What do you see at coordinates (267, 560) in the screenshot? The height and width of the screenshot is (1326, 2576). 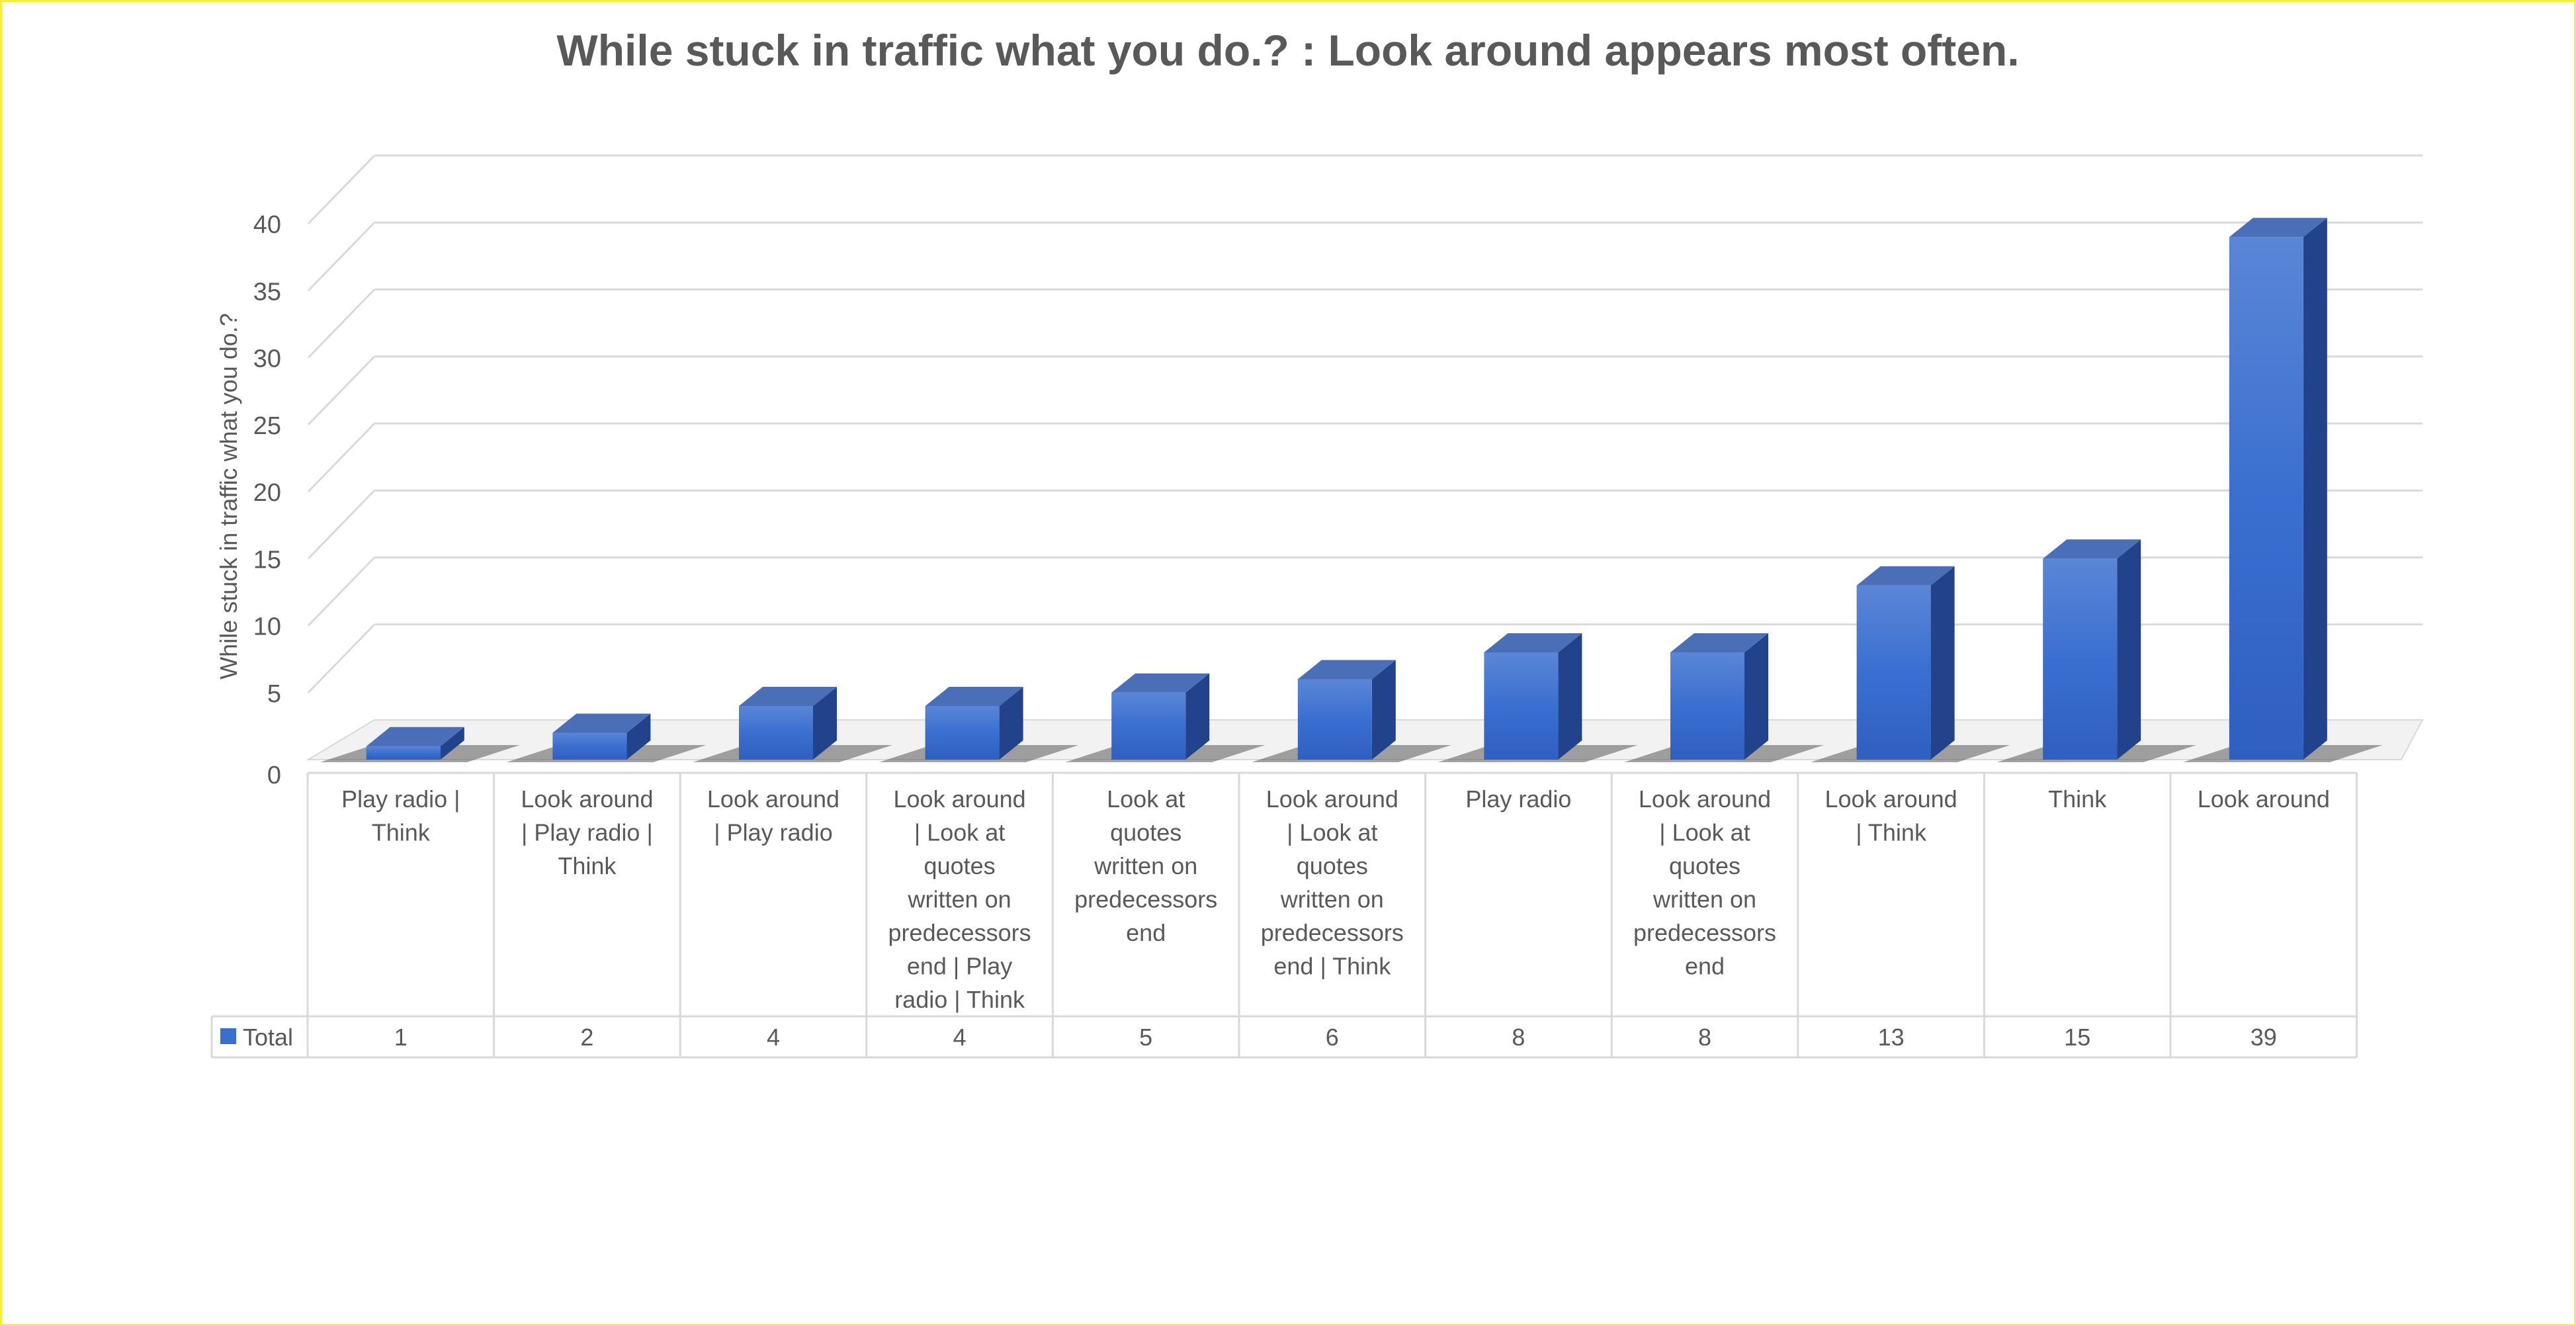 I see `y-tick-label: 15` at bounding box center [267, 560].